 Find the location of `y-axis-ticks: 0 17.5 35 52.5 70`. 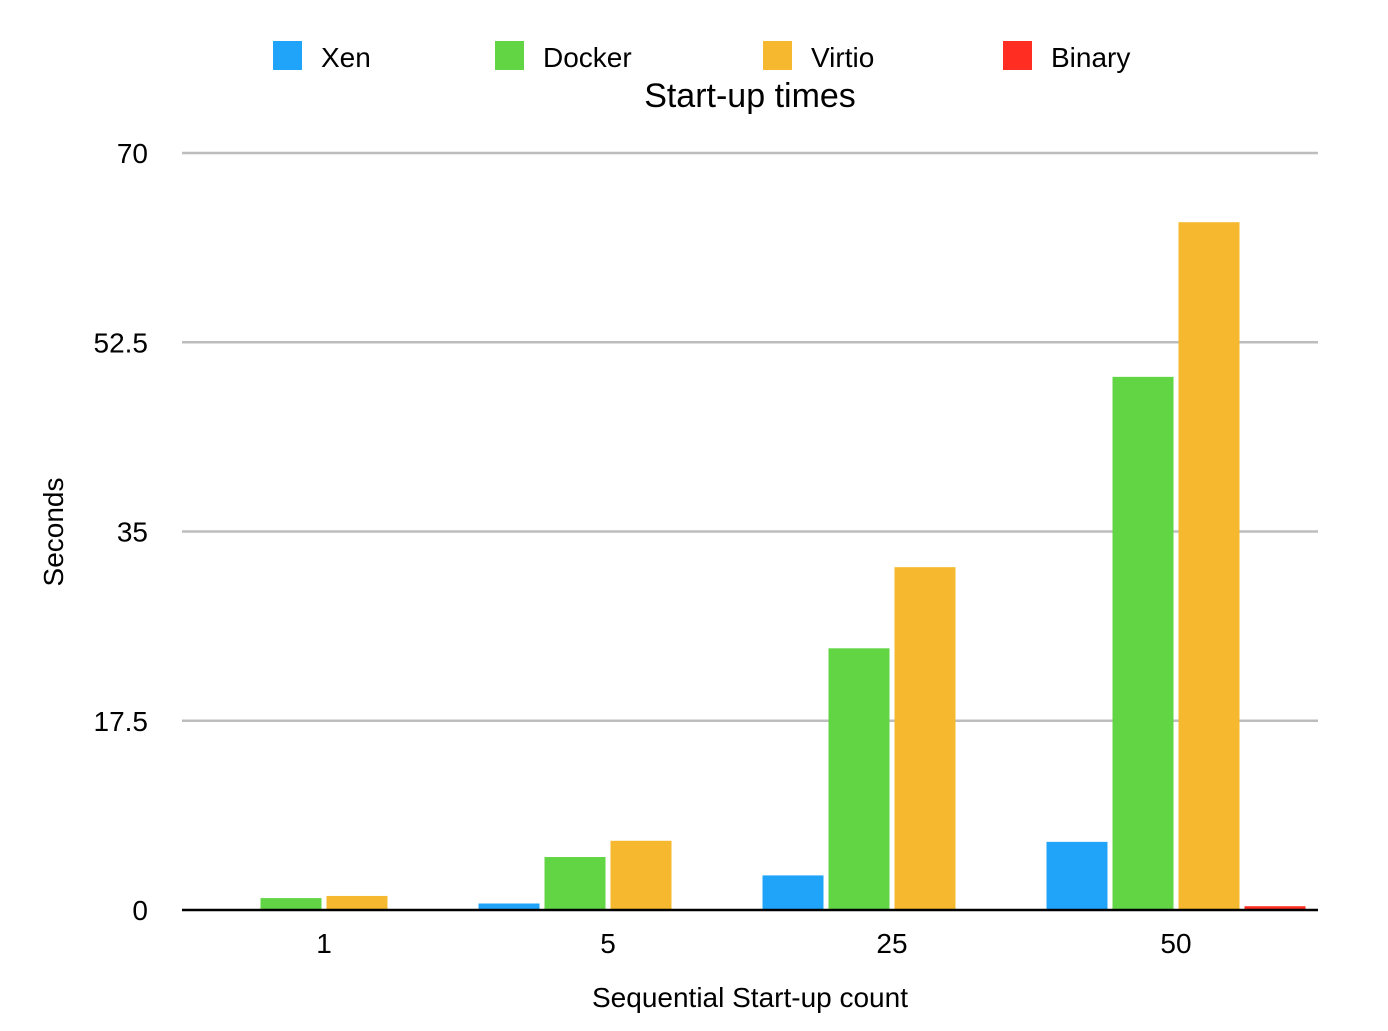

y-axis-ticks: 0 17.5 35 52.5 70 is located at coordinates (121, 532).